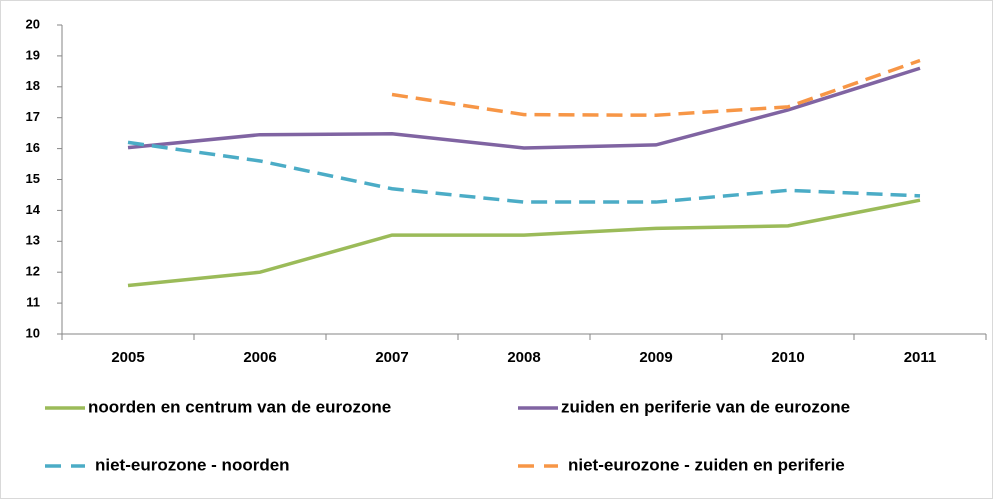  What do you see at coordinates (33, 302) in the screenshot?
I see `y-tick-label: 11` at bounding box center [33, 302].